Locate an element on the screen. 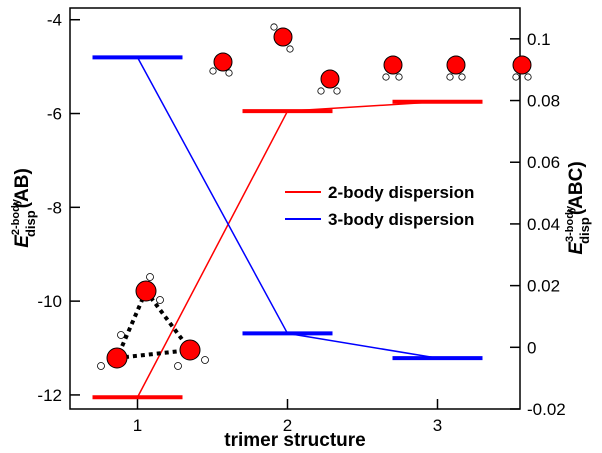 This screenshot has height=453, width=602. x-axis-title: trimer structure is located at coordinates (295, 440).